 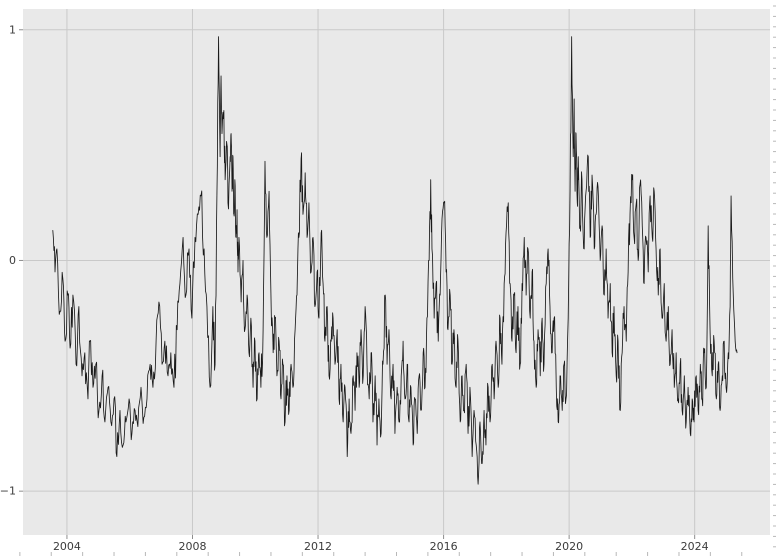 What do you see at coordinates (569, 546) in the screenshot?
I see `x-axis-tick-label: 2020` at bounding box center [569, 546].